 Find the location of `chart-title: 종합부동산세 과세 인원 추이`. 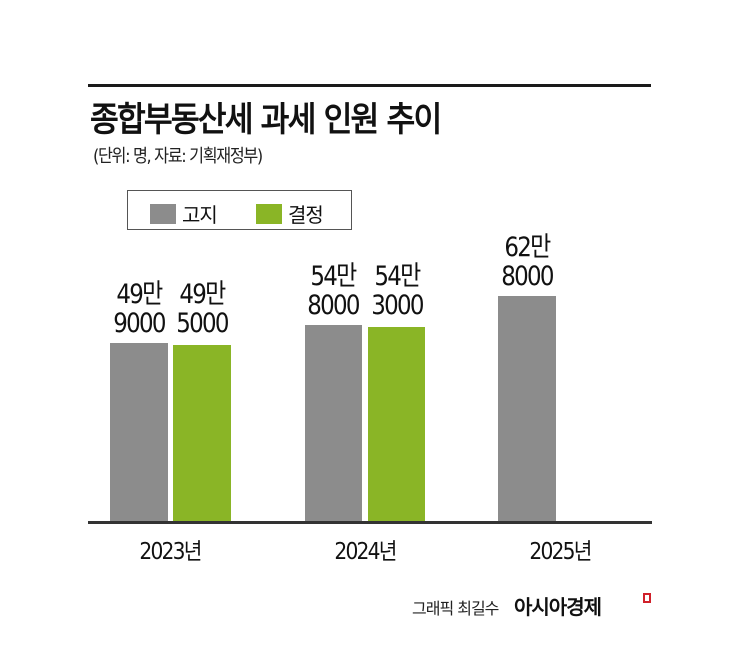

chart-title: 종합부동산세 과세 인원 추이 is located at coordinates (266, 120).